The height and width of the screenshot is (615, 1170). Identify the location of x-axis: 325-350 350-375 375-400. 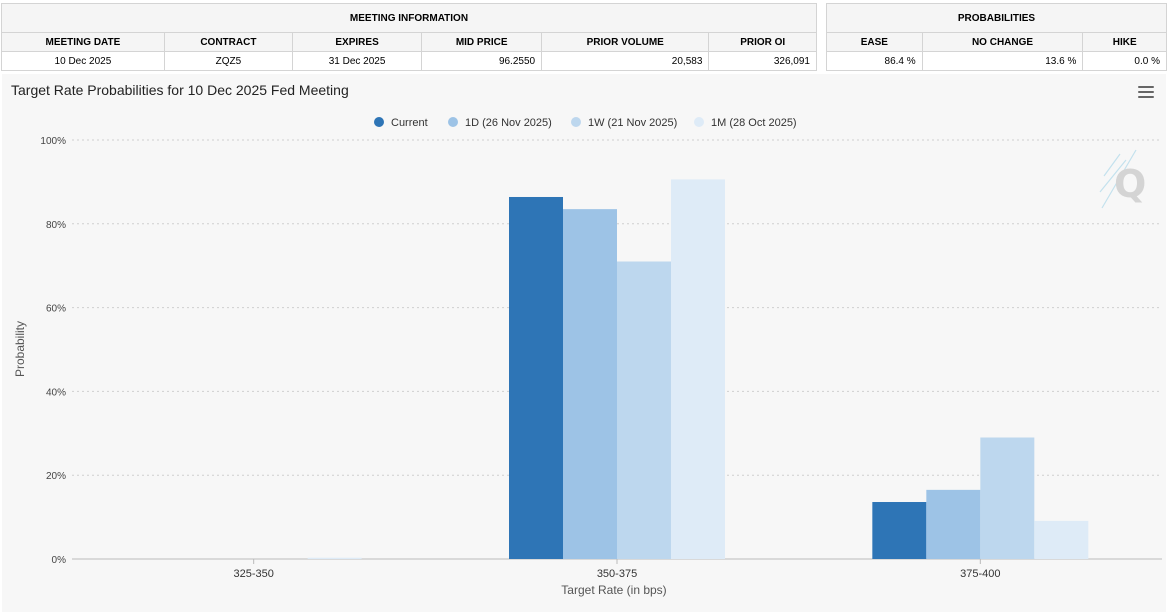
(617, 569).